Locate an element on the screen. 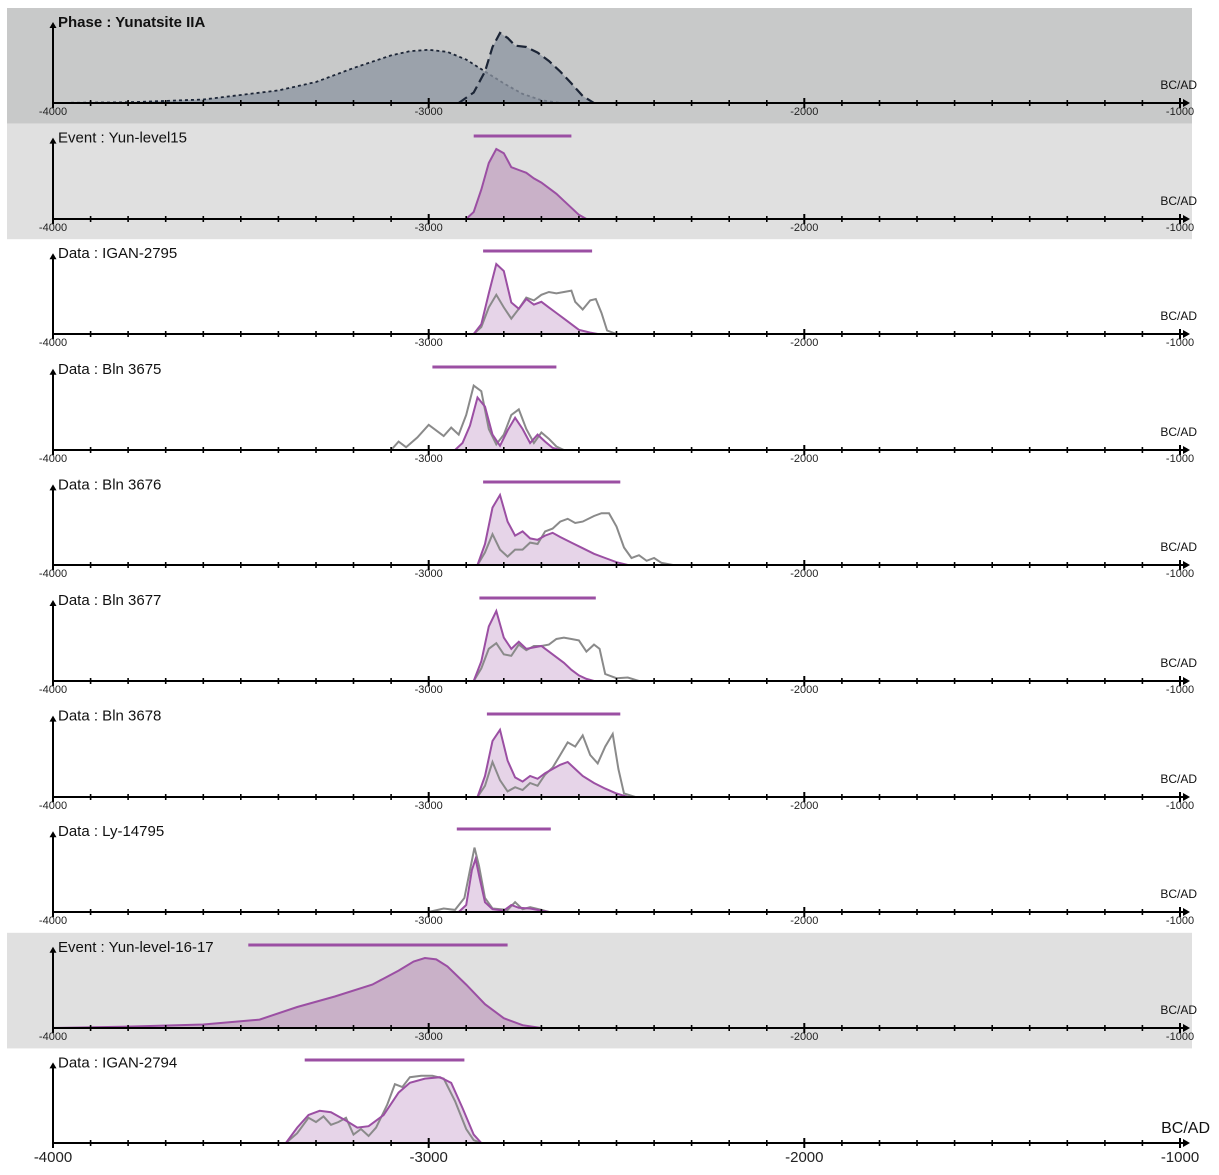 The width and height of the screenshot is (1219, 1175). panel-title: Data : Bln 3678 is located at coordinates (109, 716).